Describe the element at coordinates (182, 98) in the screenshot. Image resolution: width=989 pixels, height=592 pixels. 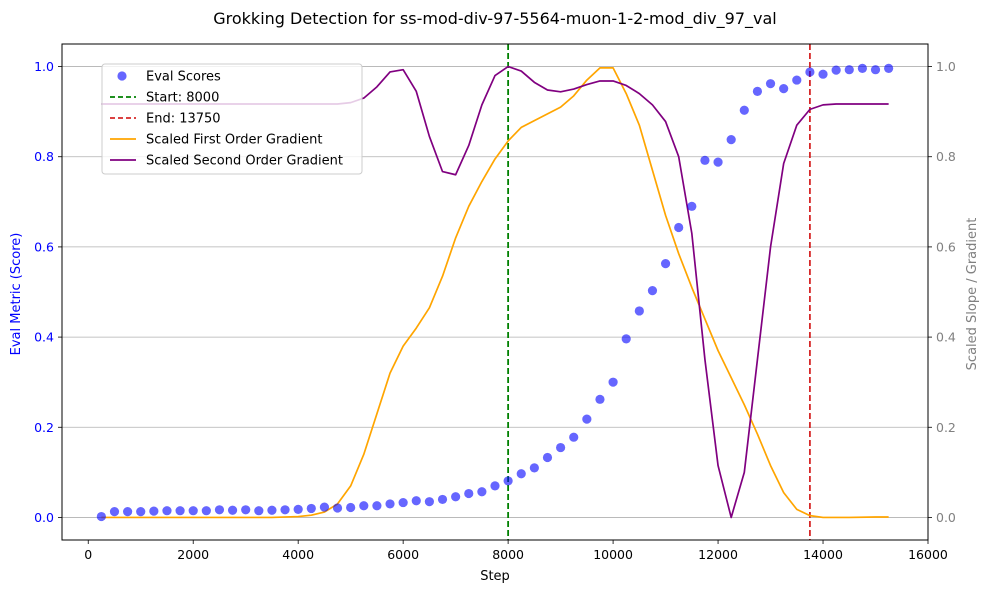
I see `legend-label: Start: 8000` at that location.